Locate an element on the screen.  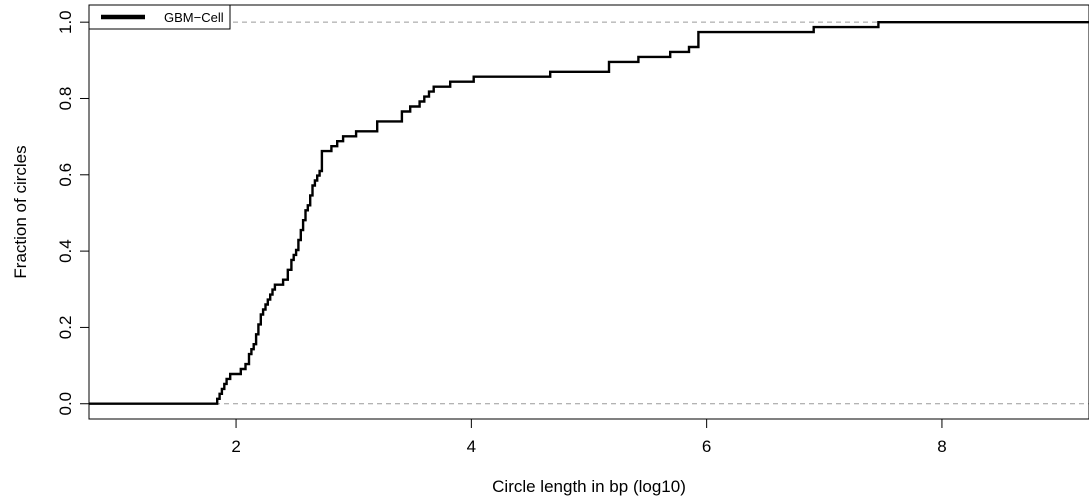
y-tick-label: 0.0 is located at coordinates (65, 404).